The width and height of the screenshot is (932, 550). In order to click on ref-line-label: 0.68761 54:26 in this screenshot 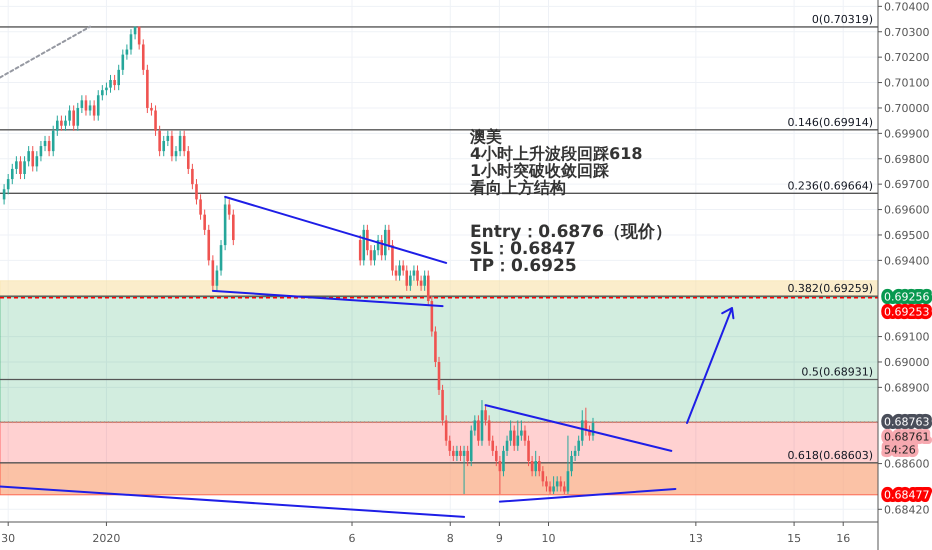, I will do `click(907, 443)`.